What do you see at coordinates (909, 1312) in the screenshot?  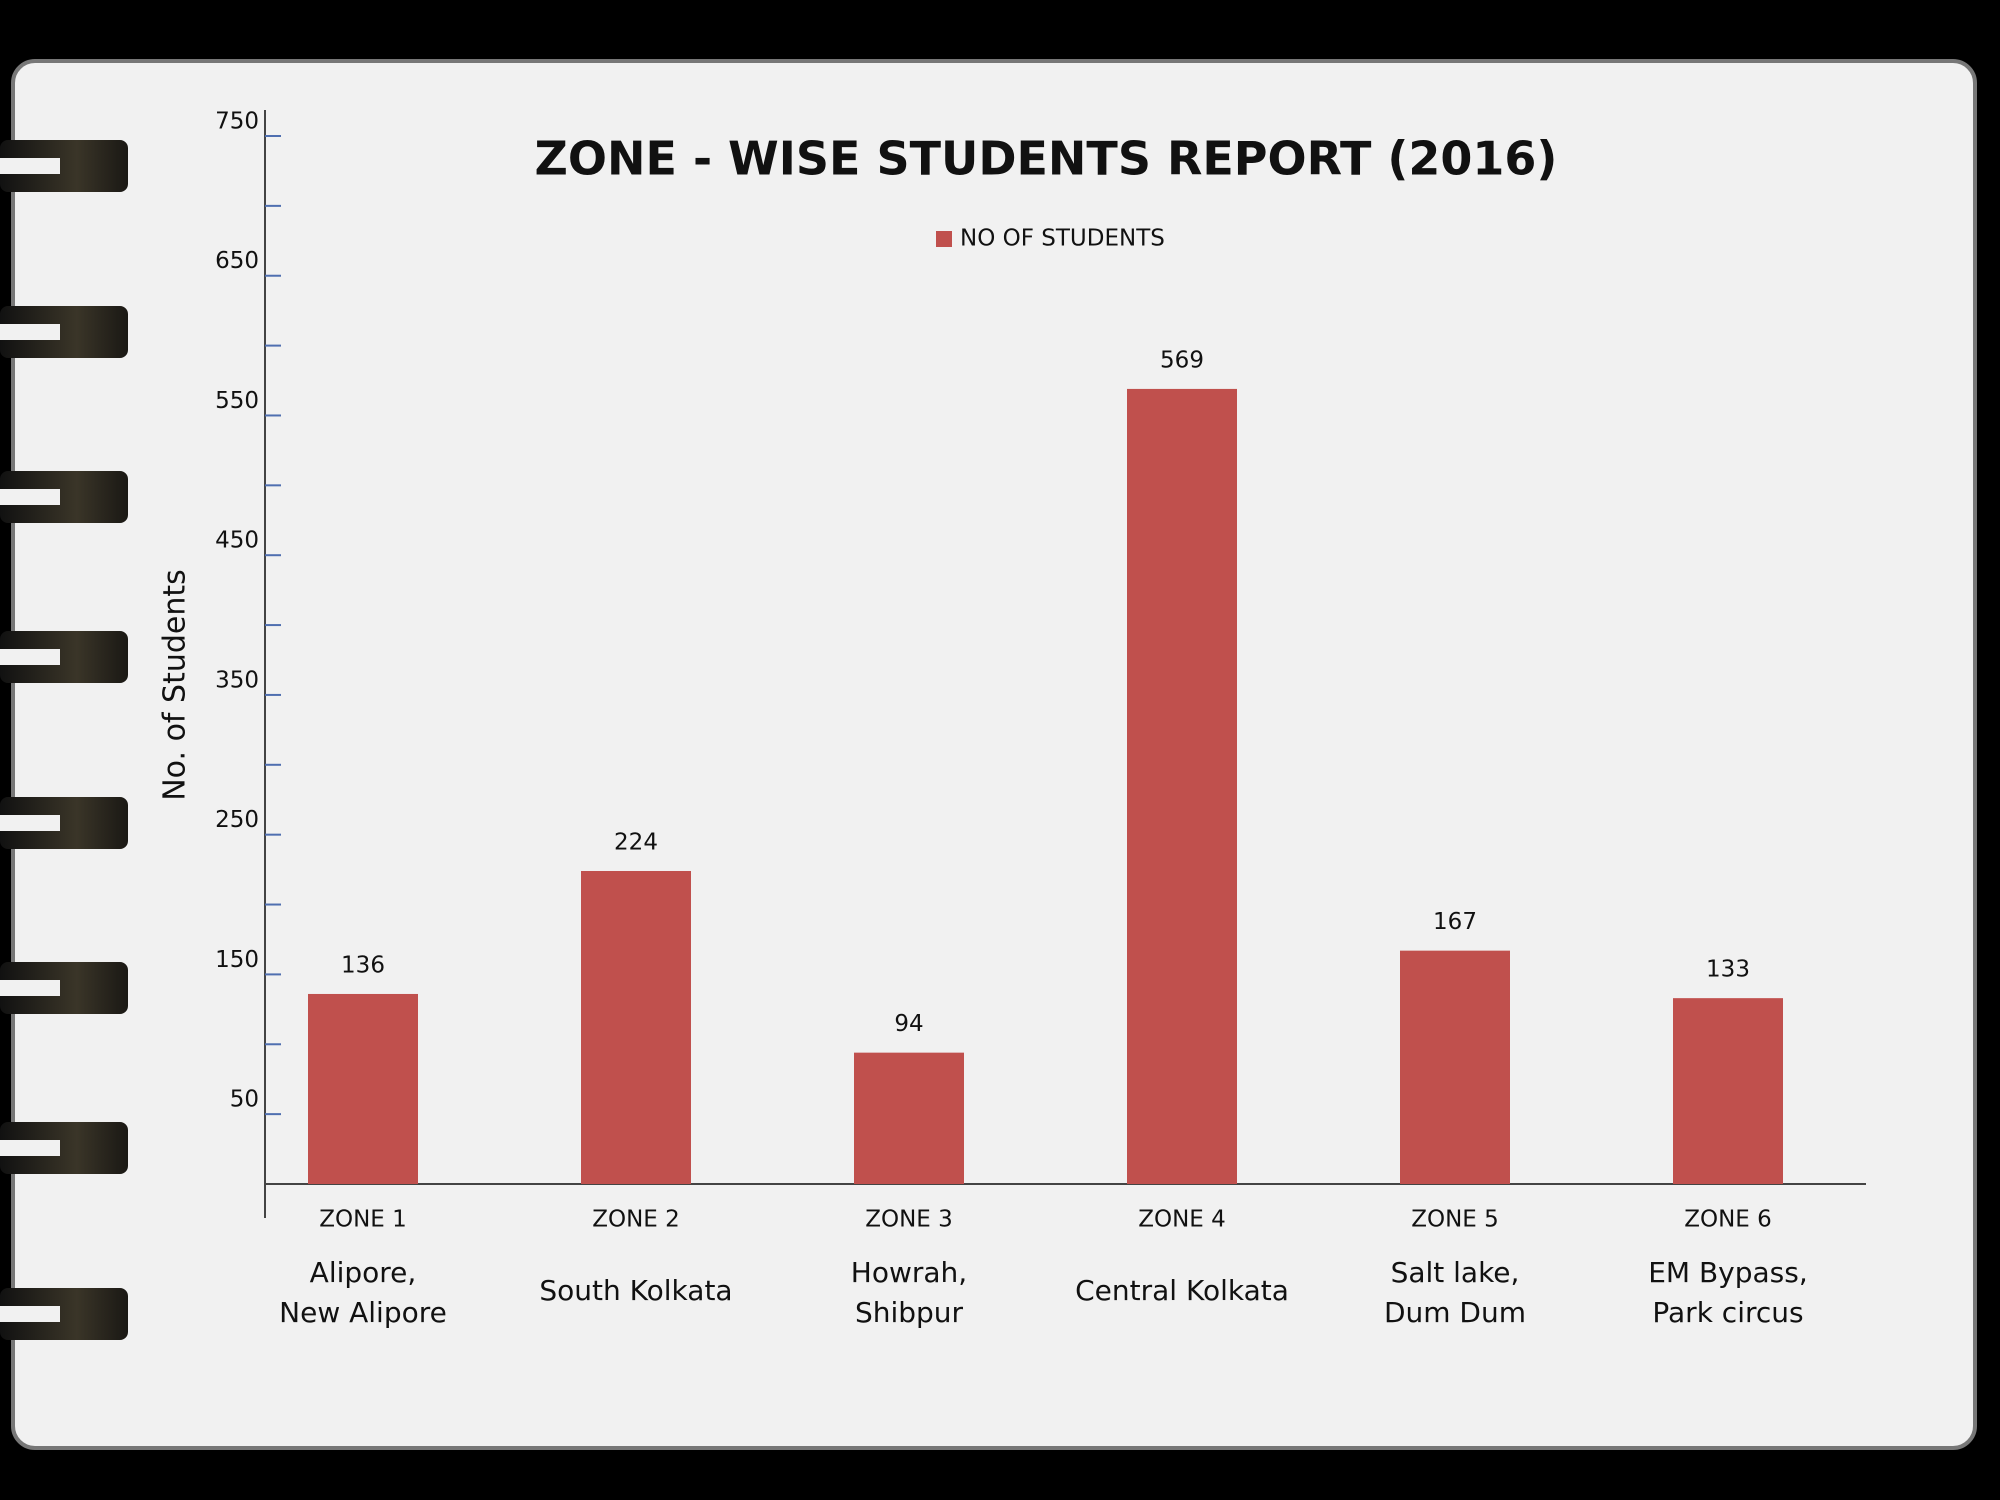 I see `zone-sublabel: Shibpur` at bounding box center [909, 1312].